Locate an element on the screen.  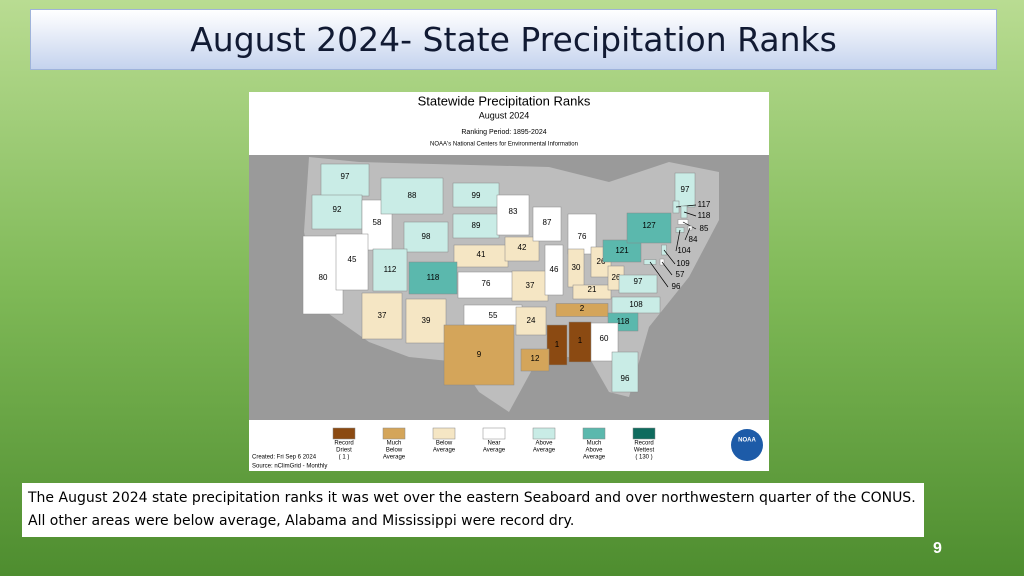
legend-label: ( 1 ) is located at coordinates (344, 458).